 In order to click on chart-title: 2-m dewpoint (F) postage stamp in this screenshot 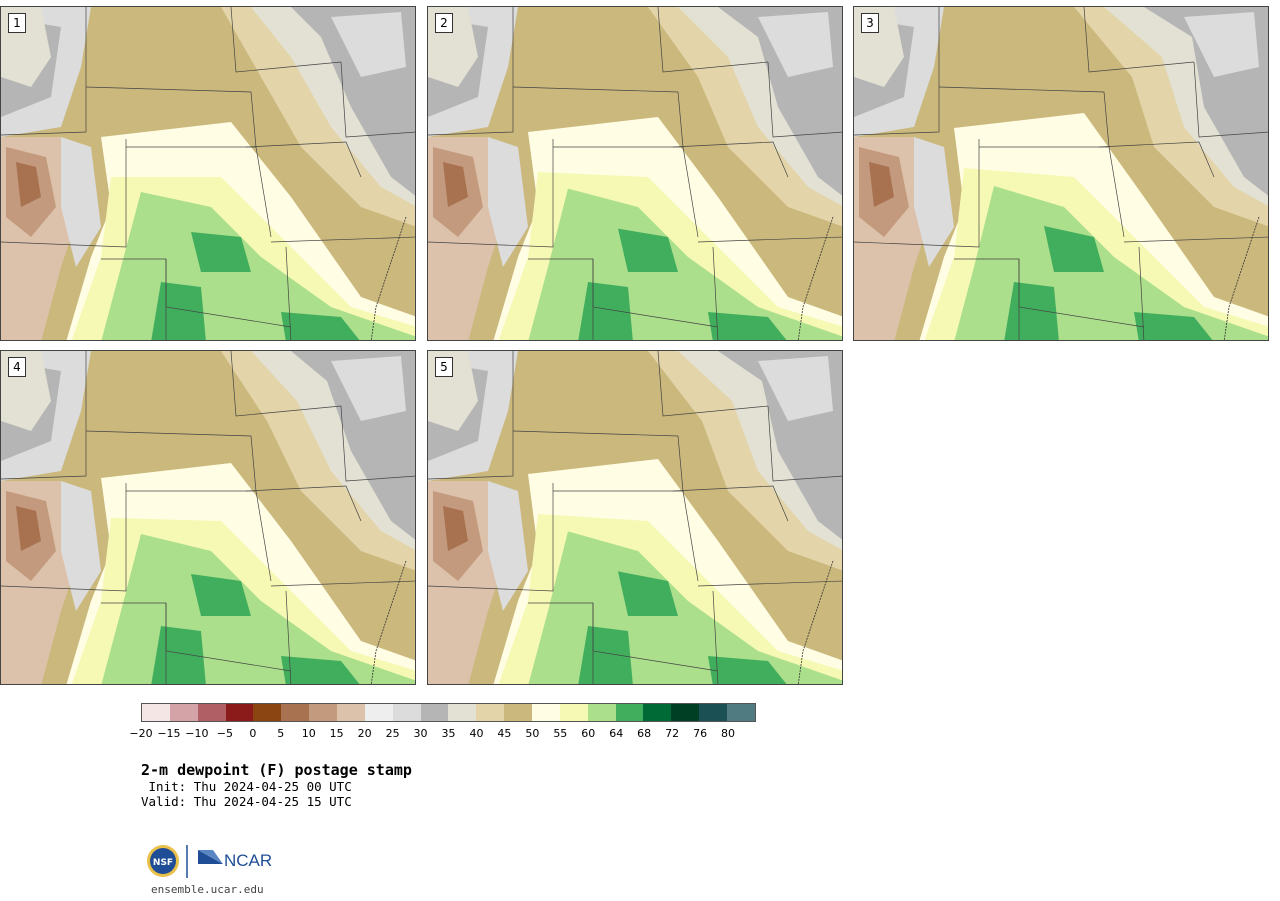, I will do `click(276, 770)`.